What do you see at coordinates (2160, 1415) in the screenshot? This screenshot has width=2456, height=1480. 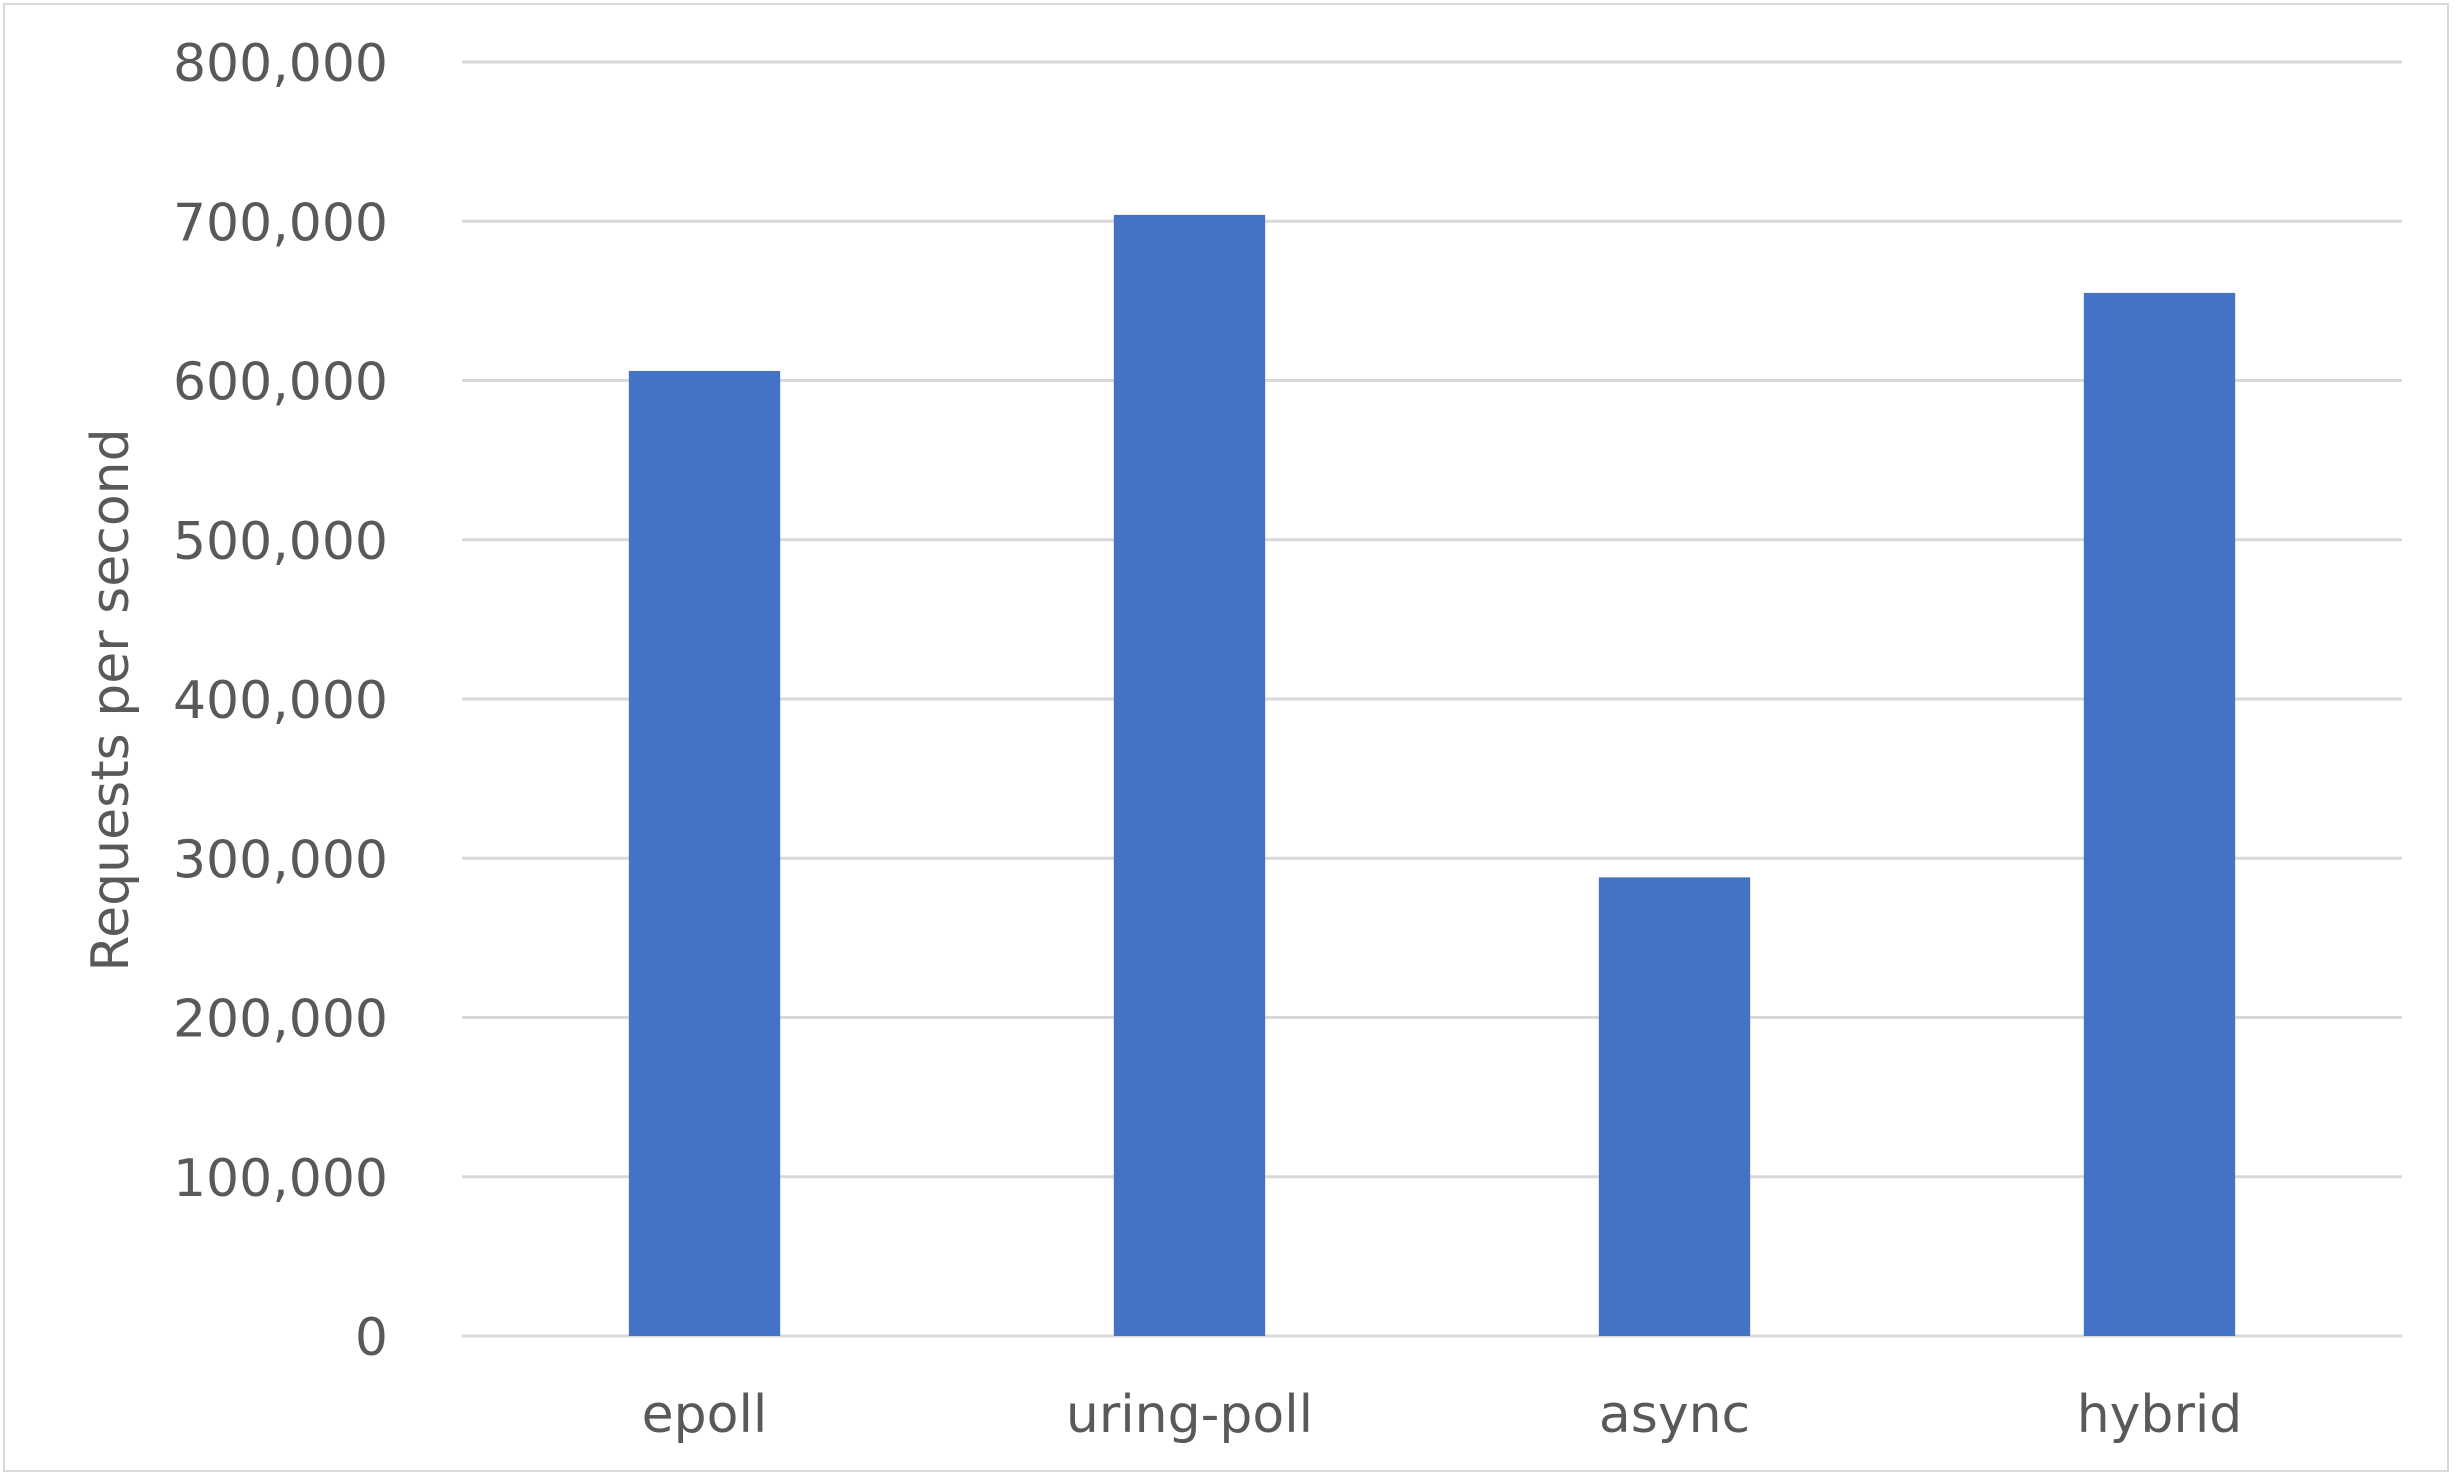 I see `x-tick-label-hybrid: hybrid` at bounding box center [2160, 1415].